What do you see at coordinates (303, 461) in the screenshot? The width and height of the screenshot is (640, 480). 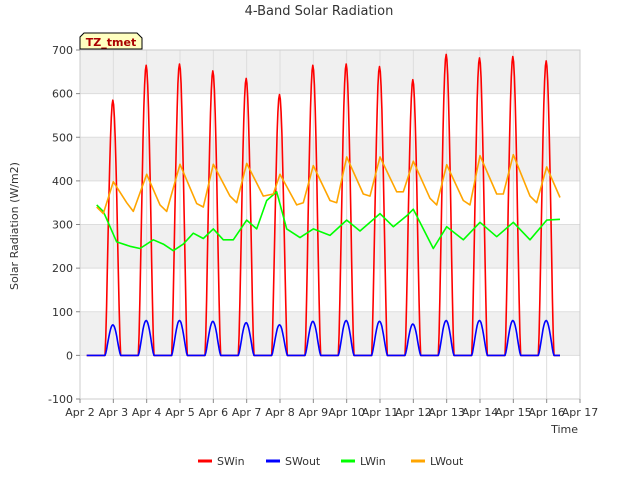 I see `legend-label: SWout` at bounding box center [303, 461].